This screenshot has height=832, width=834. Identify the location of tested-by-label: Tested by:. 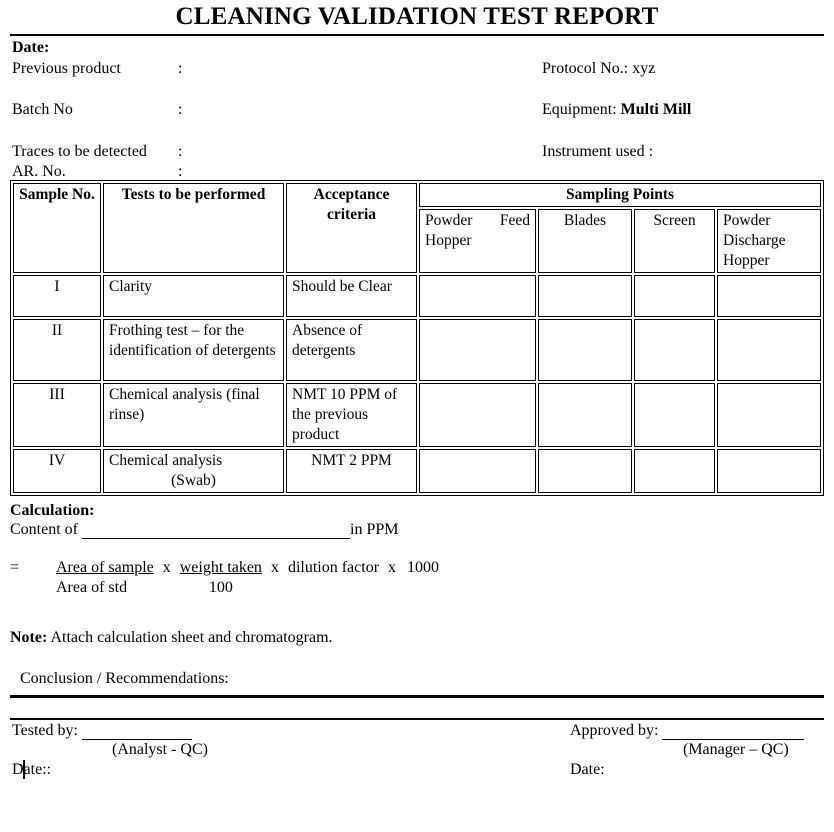
(45, 730).